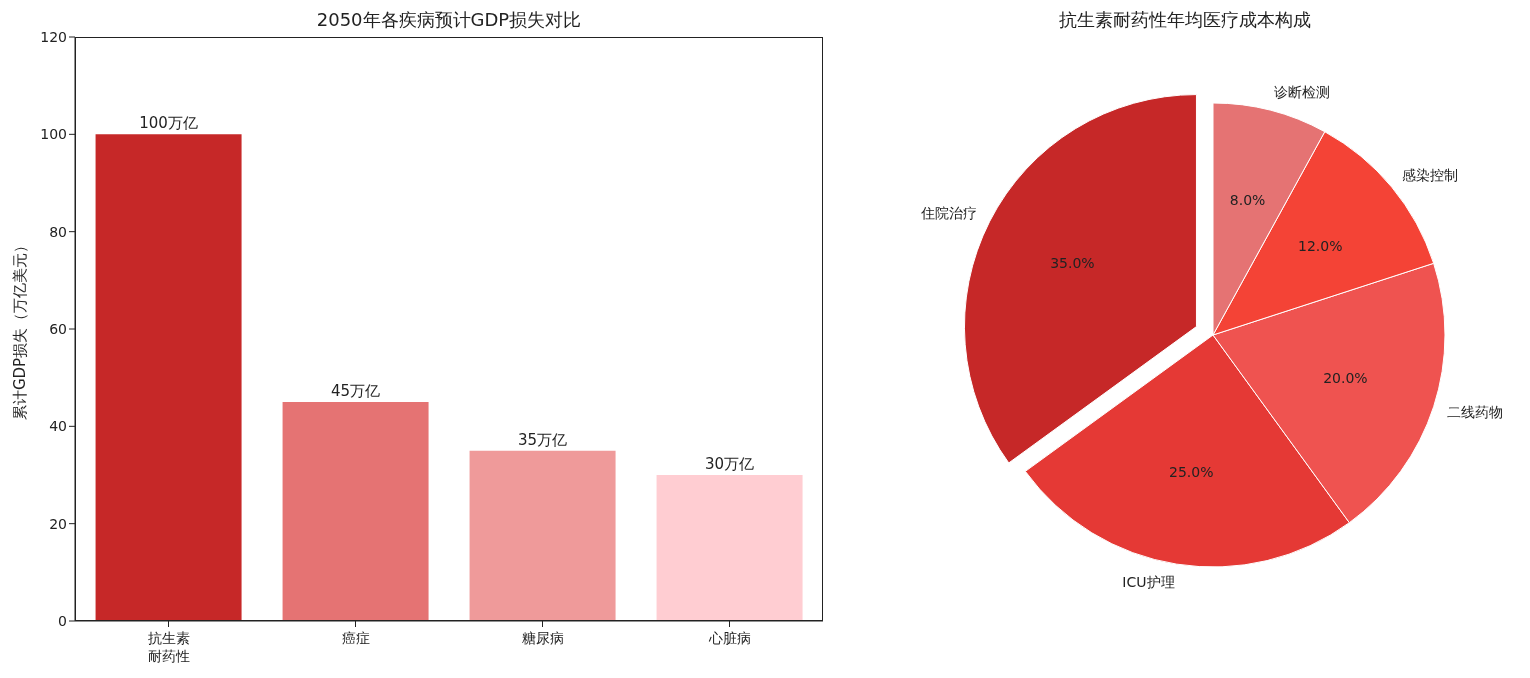 The height and width of the screenshot is (678, 1530). Describe the element at coordinates (1247, 200) in the screenshot. I see `data-label: 8.0%` at that location.